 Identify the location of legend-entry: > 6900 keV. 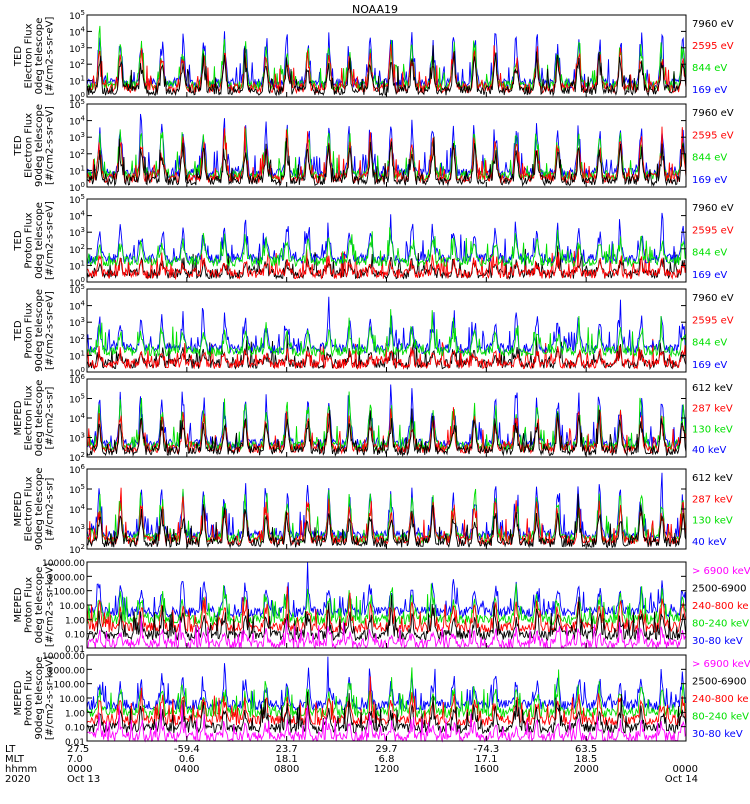
(721, 664).